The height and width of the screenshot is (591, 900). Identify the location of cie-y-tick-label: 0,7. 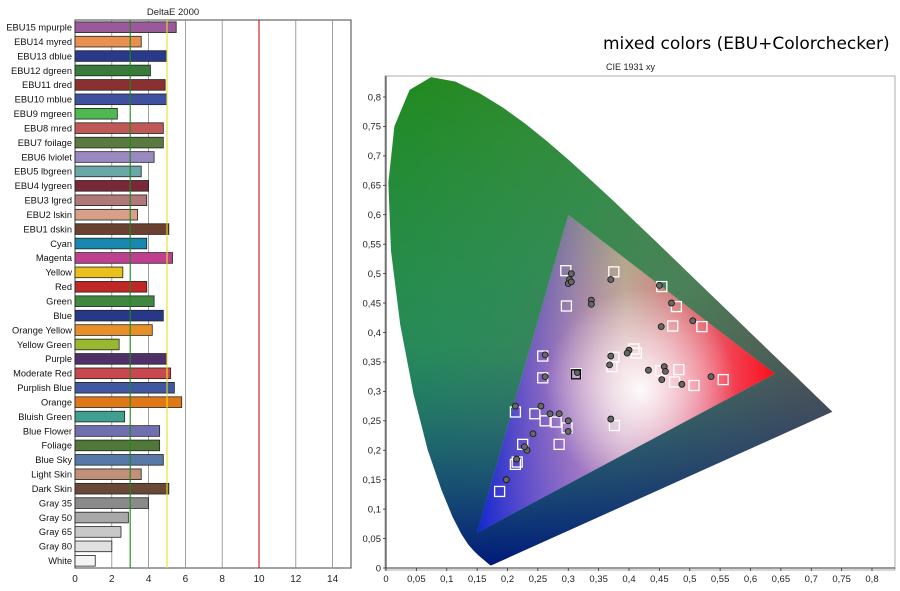
(374, 156).